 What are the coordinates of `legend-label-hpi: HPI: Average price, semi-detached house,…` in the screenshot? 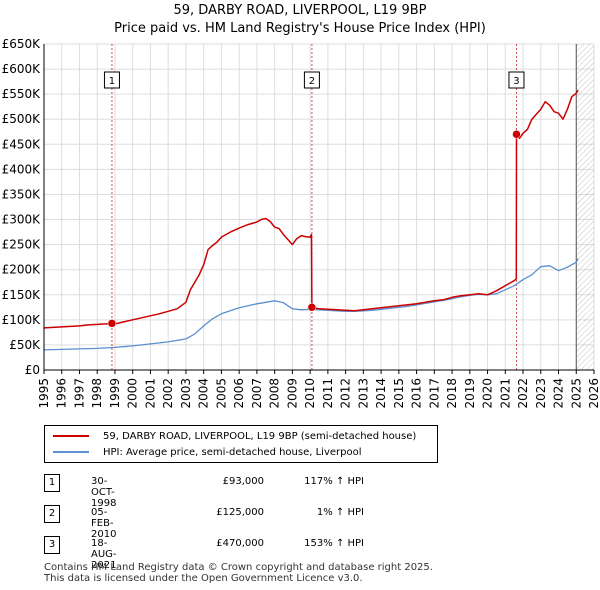 It's located at (232, 452).